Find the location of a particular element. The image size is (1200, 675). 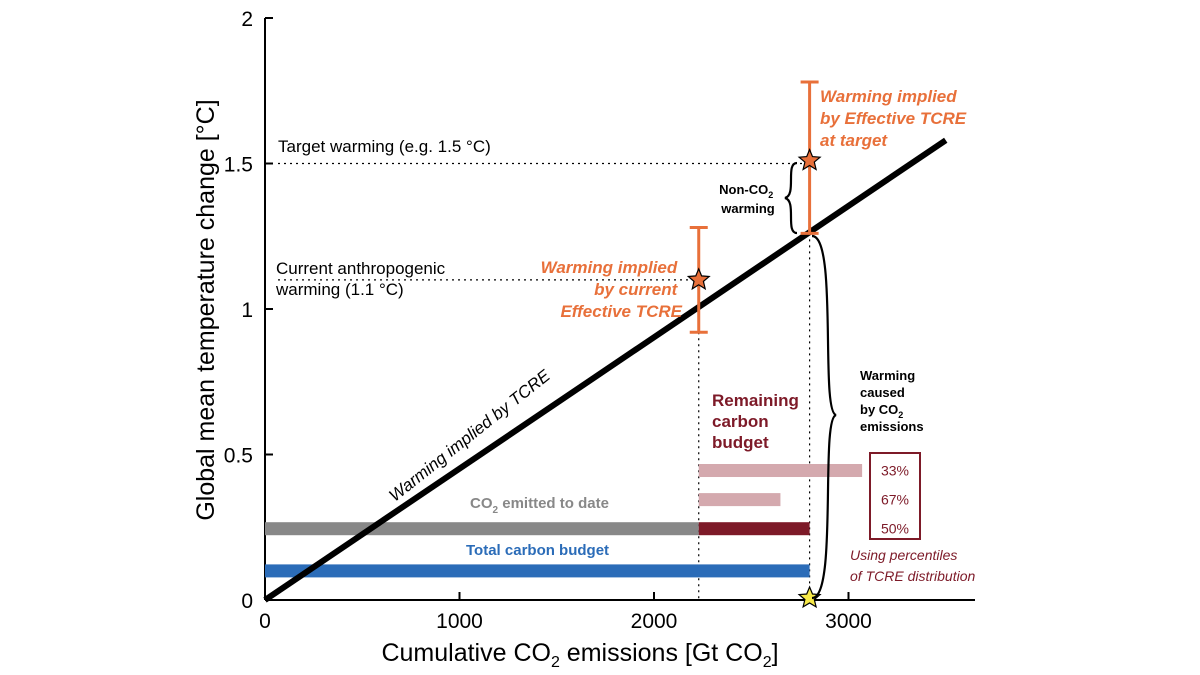

x-tick-label: 1000 is located at coordinates (459, 621).